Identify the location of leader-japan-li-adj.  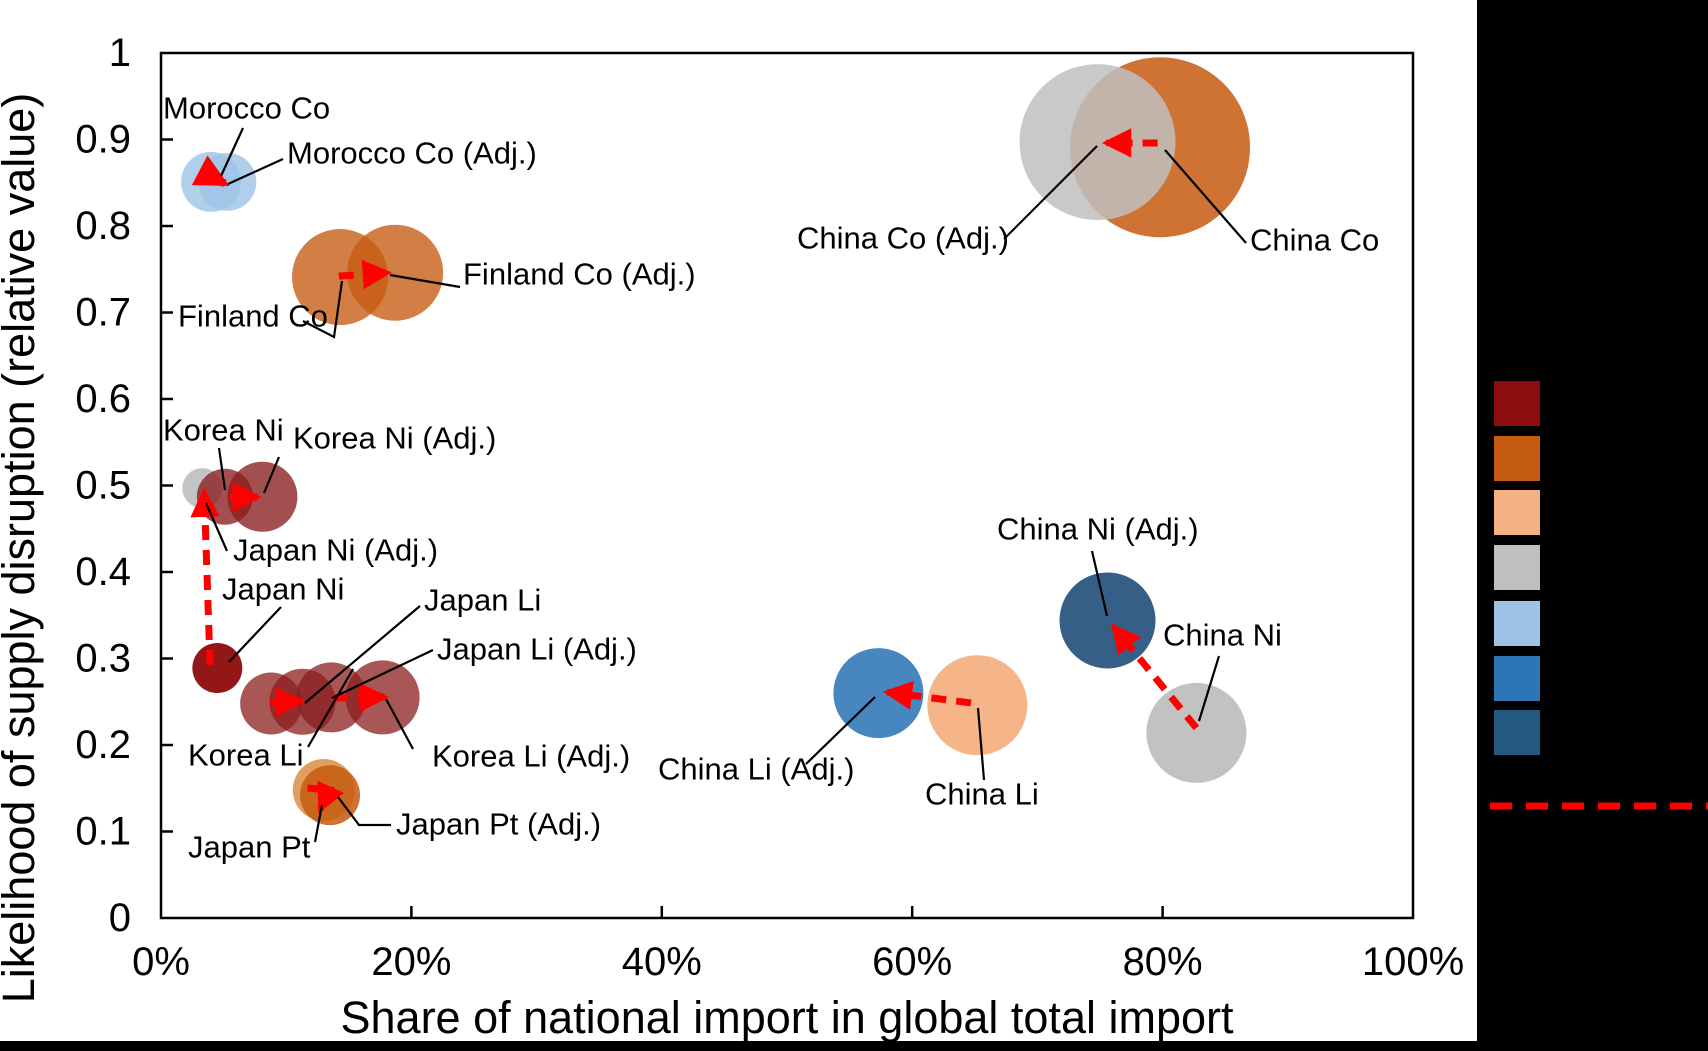
(382, 674).